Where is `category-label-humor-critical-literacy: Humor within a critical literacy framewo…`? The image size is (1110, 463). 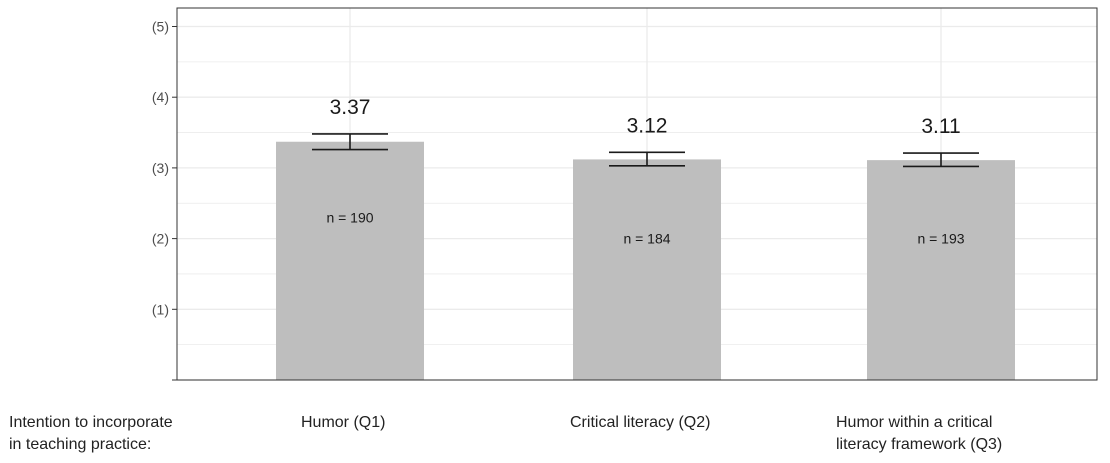 category-label-humor-critical-literacy: Humor within a critical literacy framewo… is located at coordinates (919, 434).